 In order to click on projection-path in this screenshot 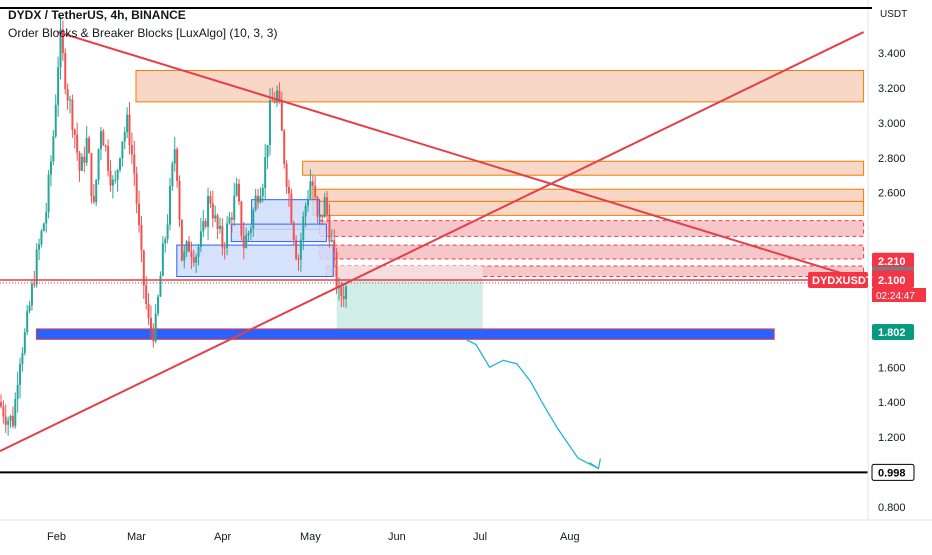, I will do `click(532, 404)`.